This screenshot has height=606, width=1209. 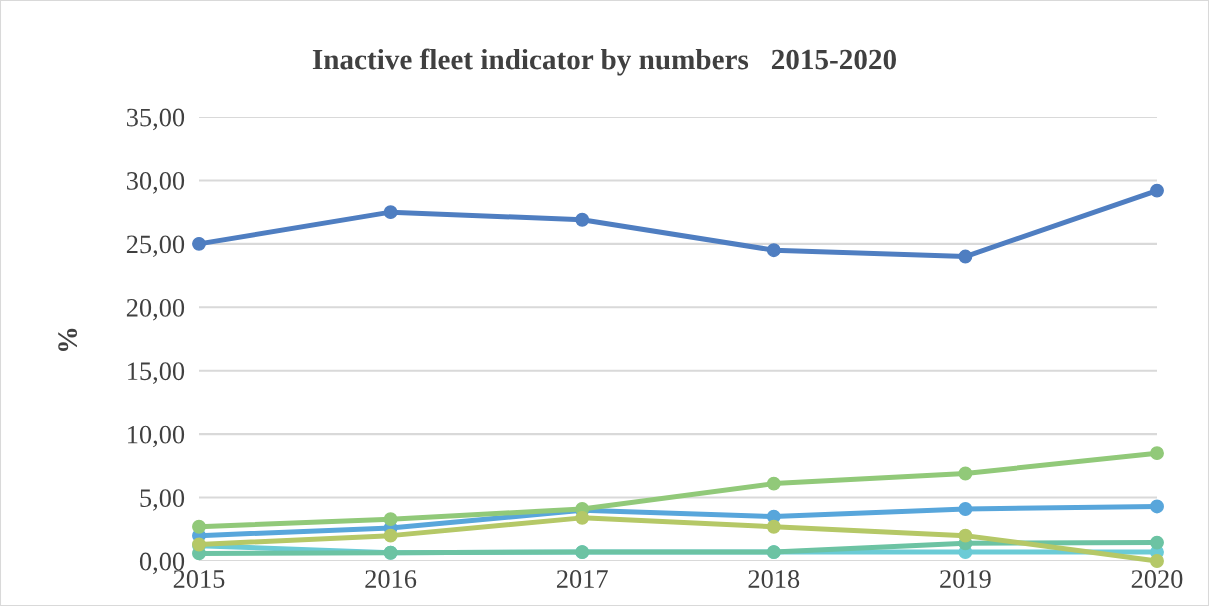 I want to click on y-tick-label: 5,00, so click(x=162, y=500).